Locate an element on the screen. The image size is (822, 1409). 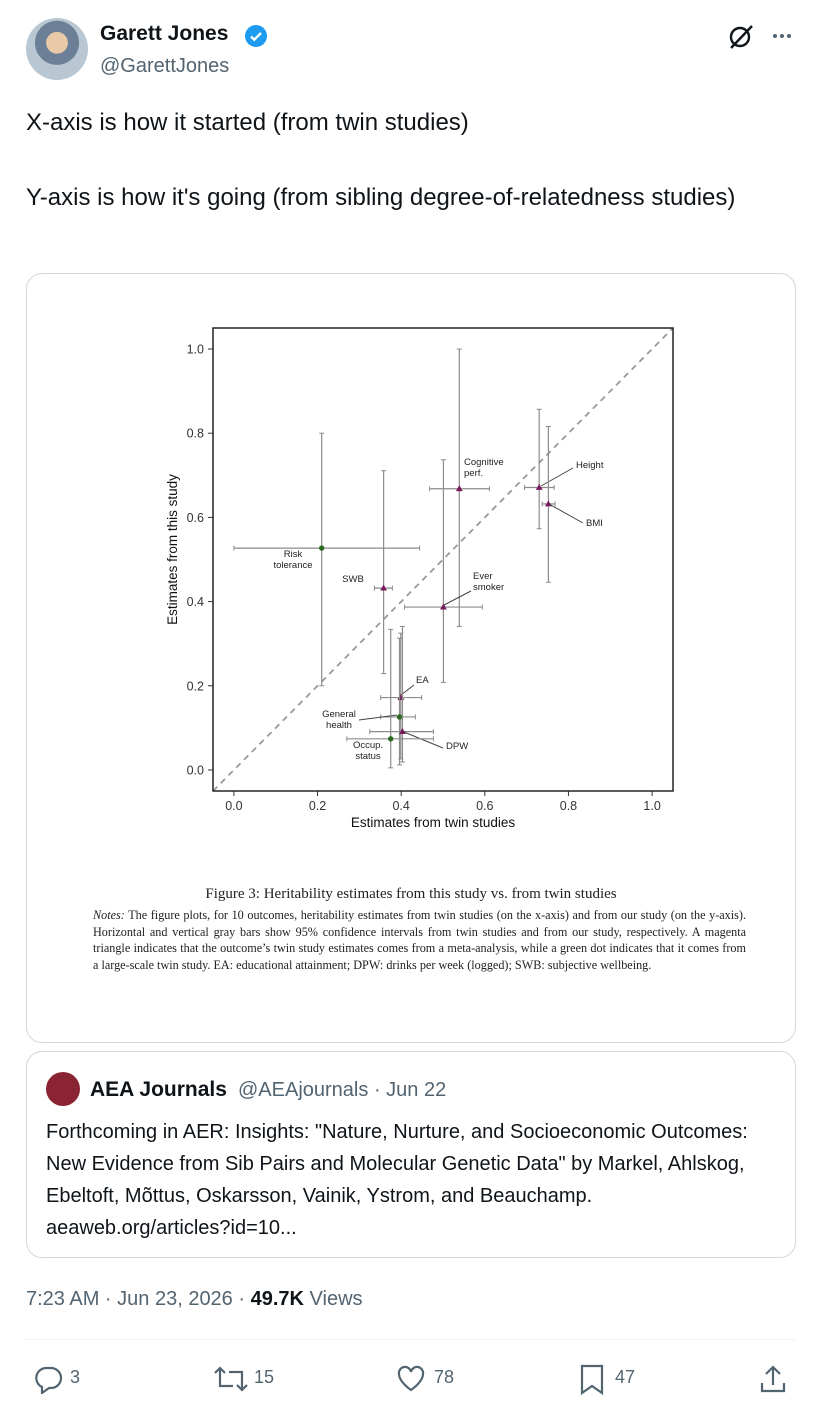
like-count: 78 is located at coordinates (444, 1377).